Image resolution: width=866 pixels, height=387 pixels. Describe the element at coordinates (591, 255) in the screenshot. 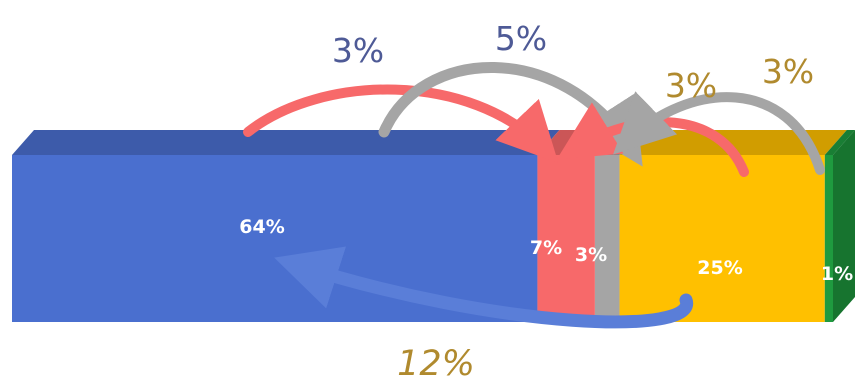

I see `segment-label-3-2: 3%` at that location.